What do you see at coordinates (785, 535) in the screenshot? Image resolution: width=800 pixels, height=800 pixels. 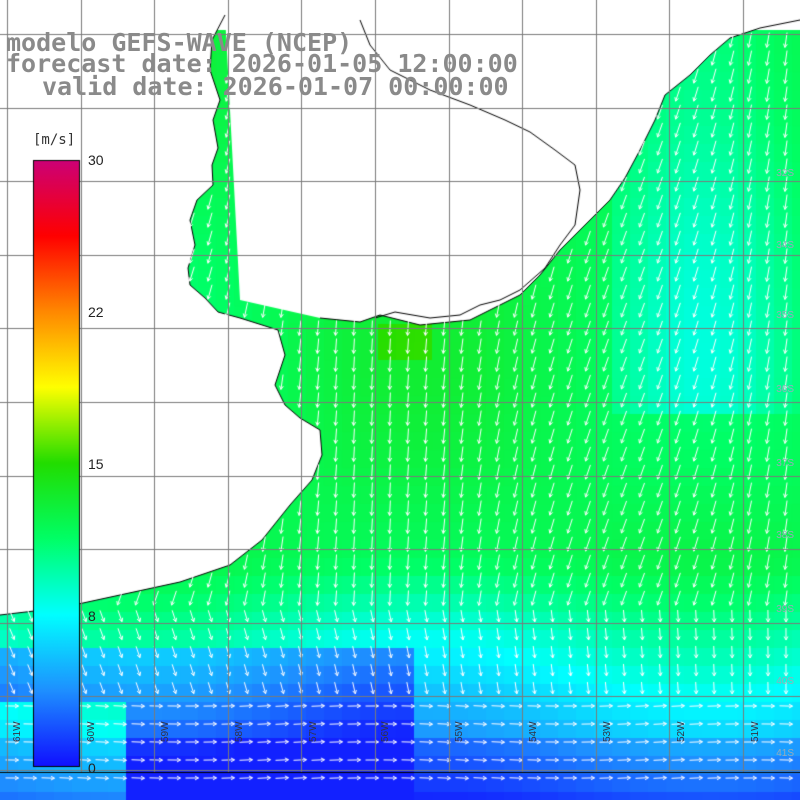 I see `lat-label: 38S` at bounding box center [785, 535].